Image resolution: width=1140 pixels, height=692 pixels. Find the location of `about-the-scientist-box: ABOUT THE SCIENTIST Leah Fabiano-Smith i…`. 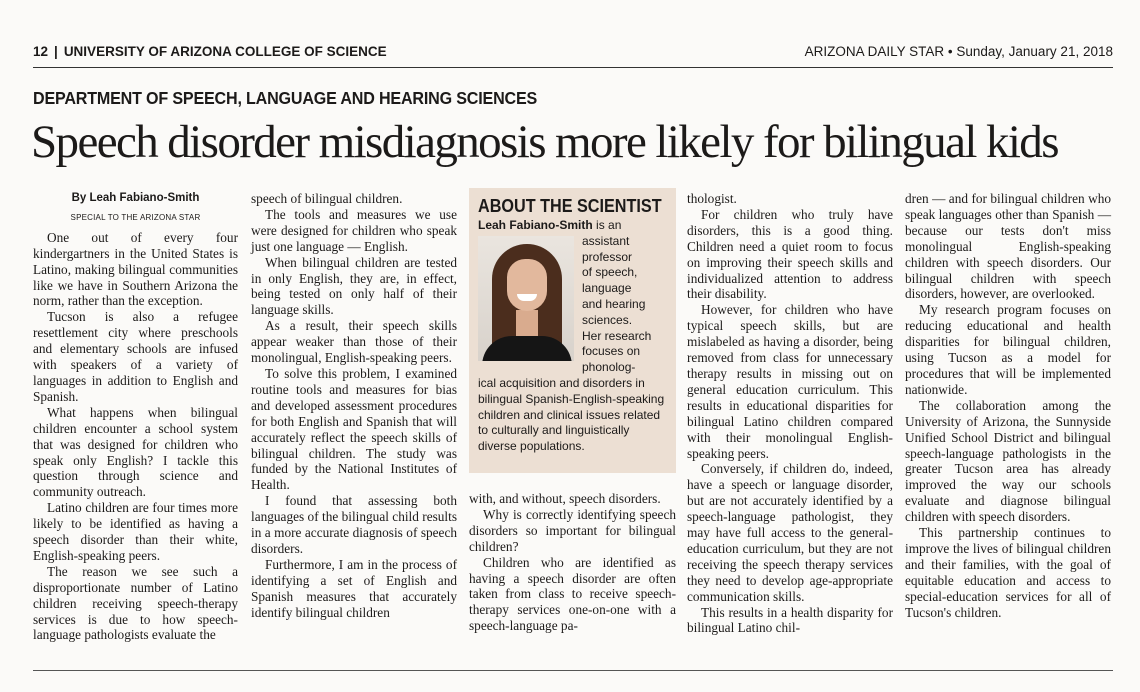

about-the-scientist-box: ABOUT THE SCIENTIST Leah Fabiano-Smith i… is located at coordinates (572, 330).